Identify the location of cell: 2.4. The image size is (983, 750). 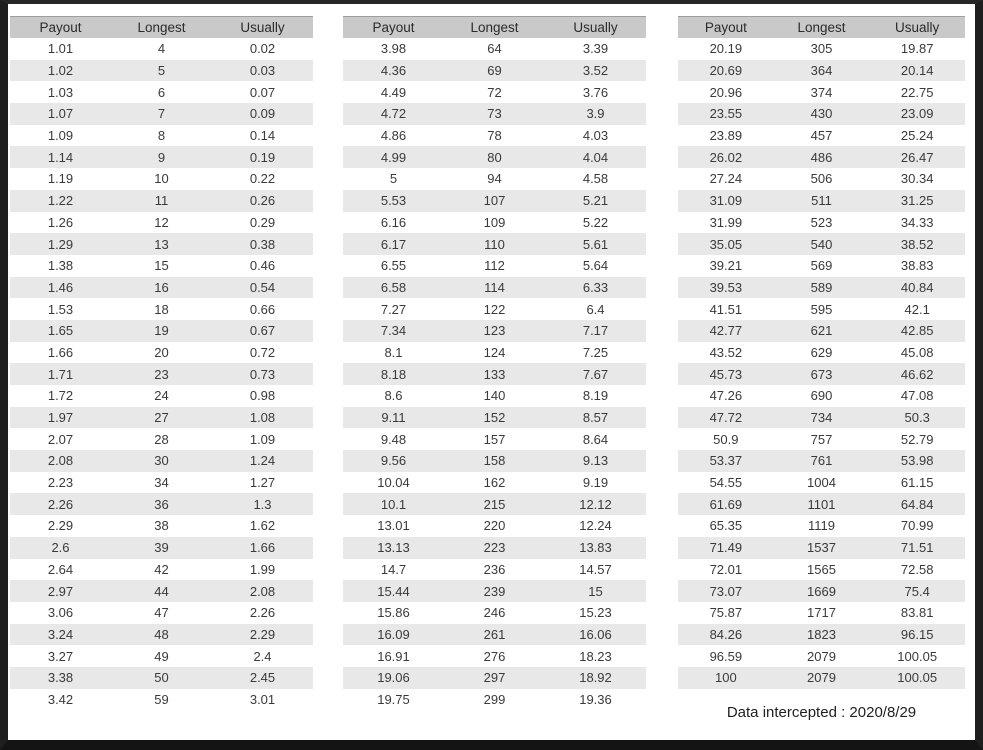
(262, 656).